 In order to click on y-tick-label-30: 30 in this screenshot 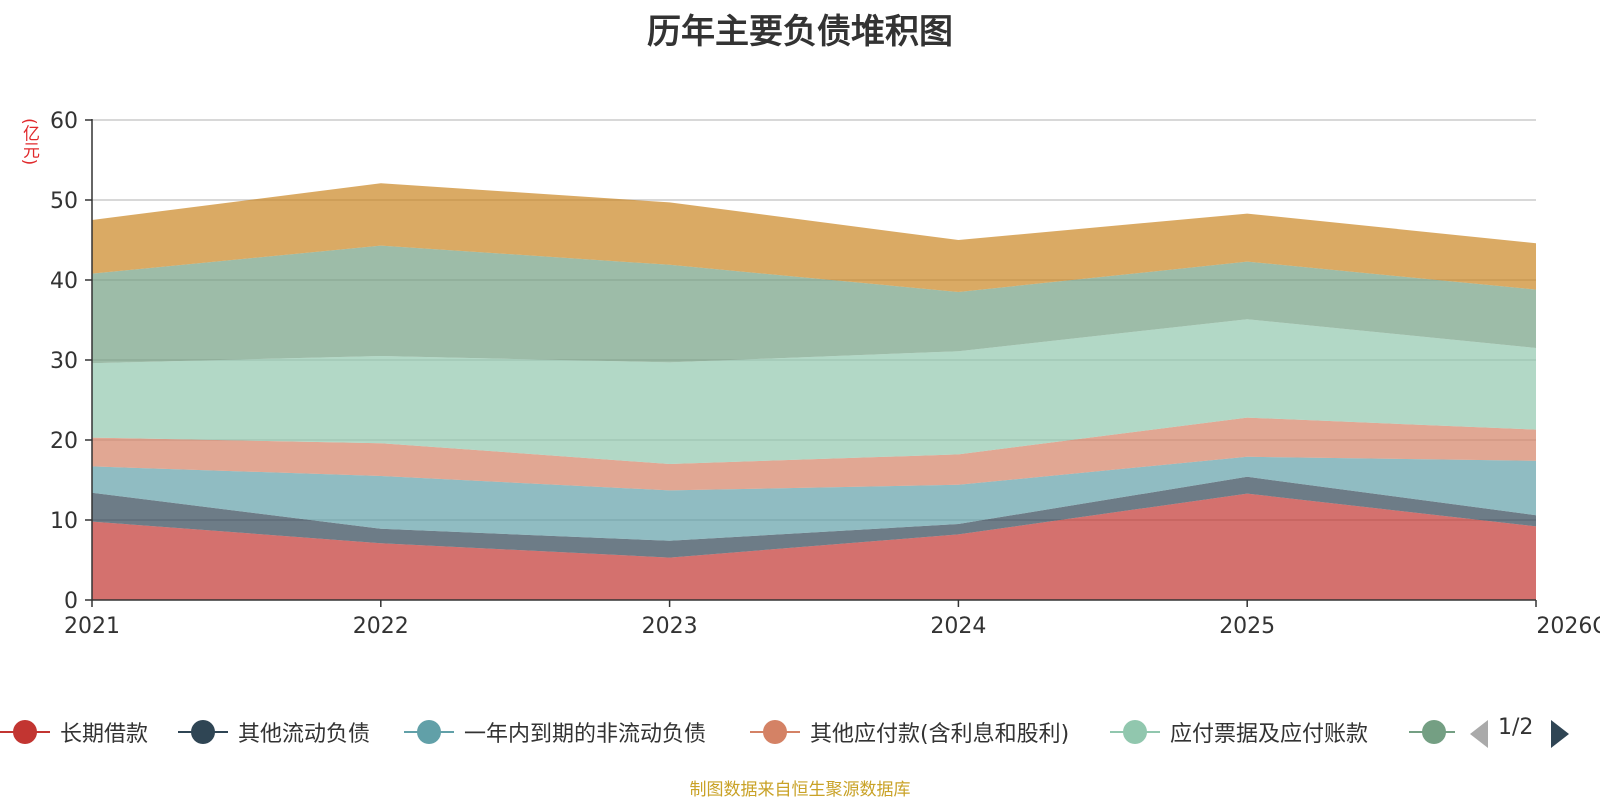, I will do `click(64, 361)`.